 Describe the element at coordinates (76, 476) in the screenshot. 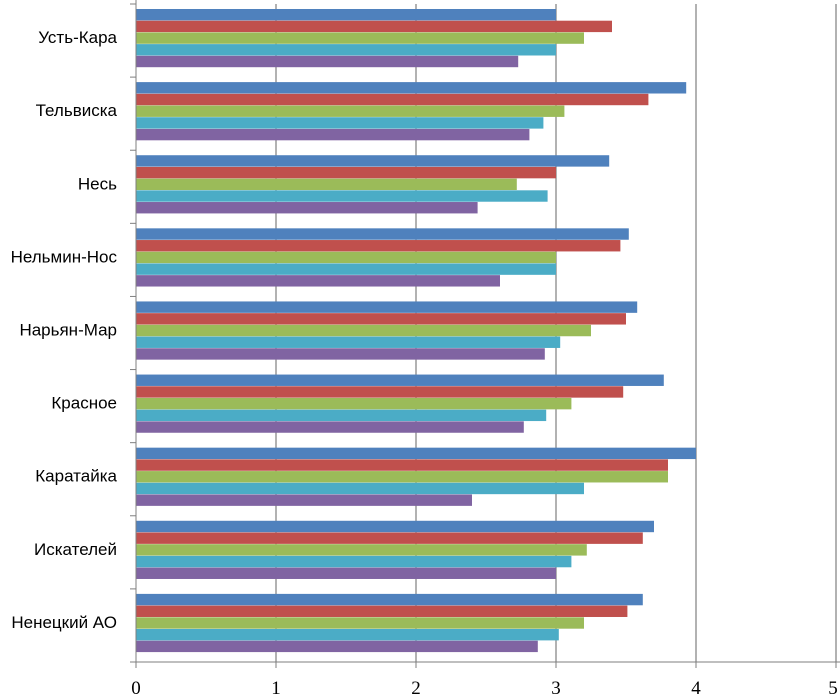

I see `category-label: Каратайка` at that location.